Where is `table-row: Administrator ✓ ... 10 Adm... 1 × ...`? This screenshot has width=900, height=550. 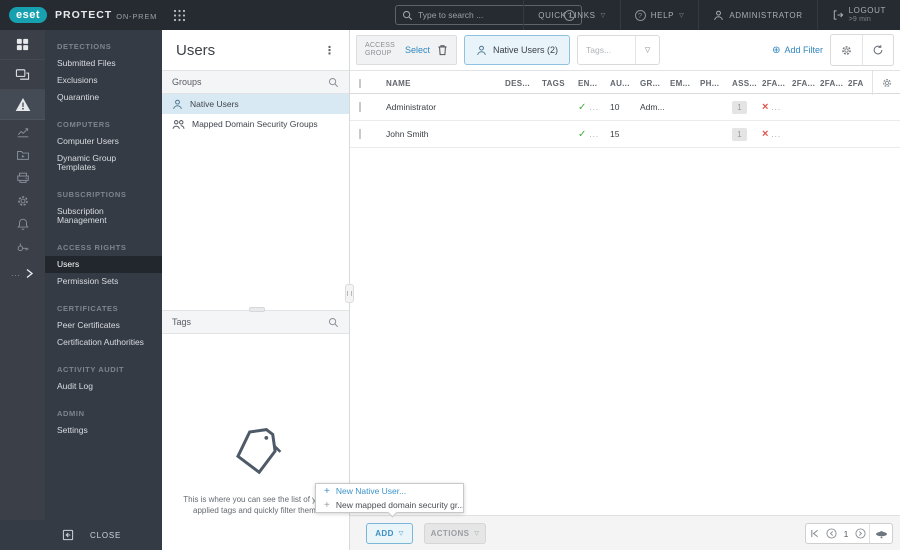 table-row: Administrator ✓ ... 10 Adm... 1 × ... is located at coordinates (625, 107).